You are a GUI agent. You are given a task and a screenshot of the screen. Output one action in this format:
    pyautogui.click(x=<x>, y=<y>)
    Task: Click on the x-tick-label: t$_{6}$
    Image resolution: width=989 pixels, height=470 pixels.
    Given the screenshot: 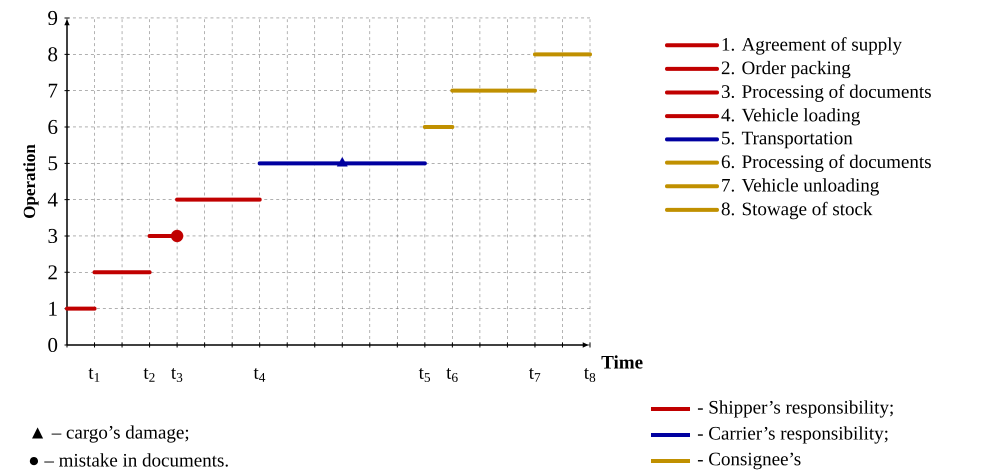 What is the action you would take?
    pyautogui.click(x=452, y=375)
    